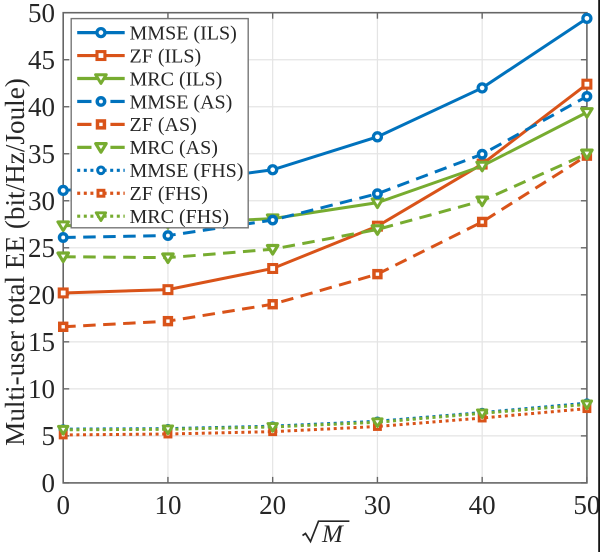  What do you see at coordinates (183, 33) in the screenshot?
I see `svg-text: MMSE (ILS)` at bounding box center [183, 33].